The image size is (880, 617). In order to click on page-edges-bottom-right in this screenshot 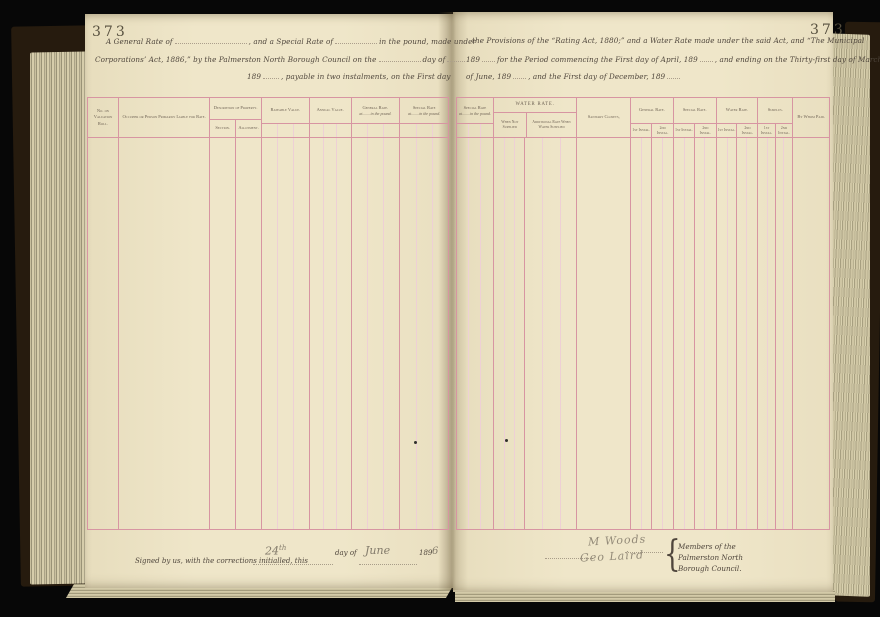, I will do `click(645, 596)`.